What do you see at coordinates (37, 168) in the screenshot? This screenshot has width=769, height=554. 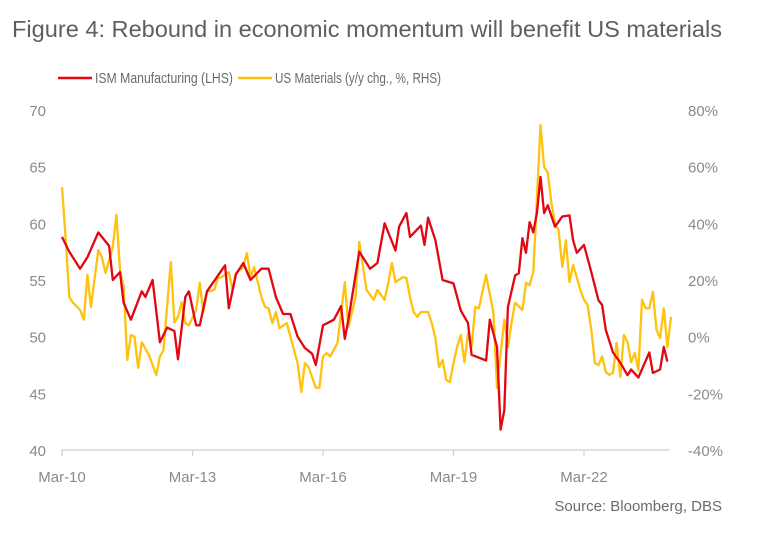 I see `y-left-tick-label: 65` at bounding box center [37, 168].